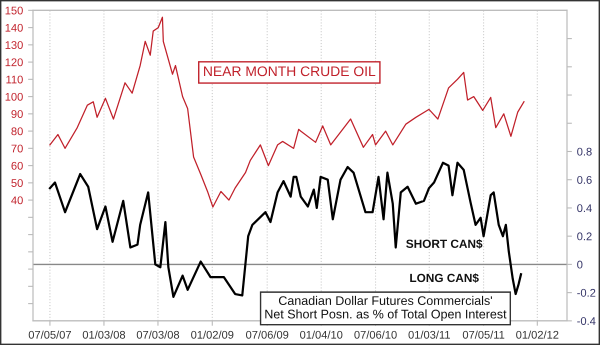 The height and width of the screenshot is (345, 600). What do you see at coordinates (267, 334) in the screenshot?
I see `x-tick-label: 07/06/09` at bounding box center [267, 334].